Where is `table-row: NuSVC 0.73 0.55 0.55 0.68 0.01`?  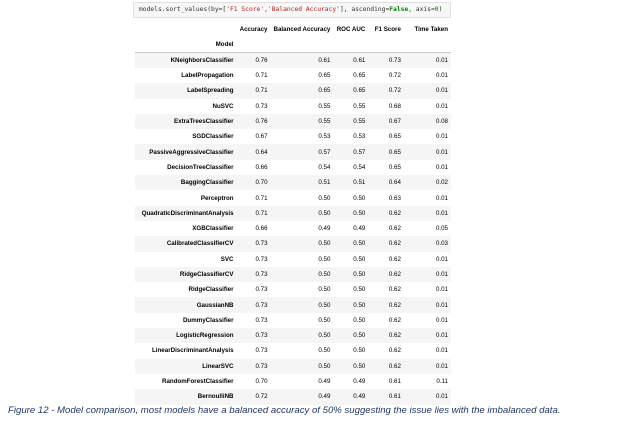
table-row: NuSVC 0.73 0.55 0.55 0.68 0.01 is located at coordinates (293, 106).